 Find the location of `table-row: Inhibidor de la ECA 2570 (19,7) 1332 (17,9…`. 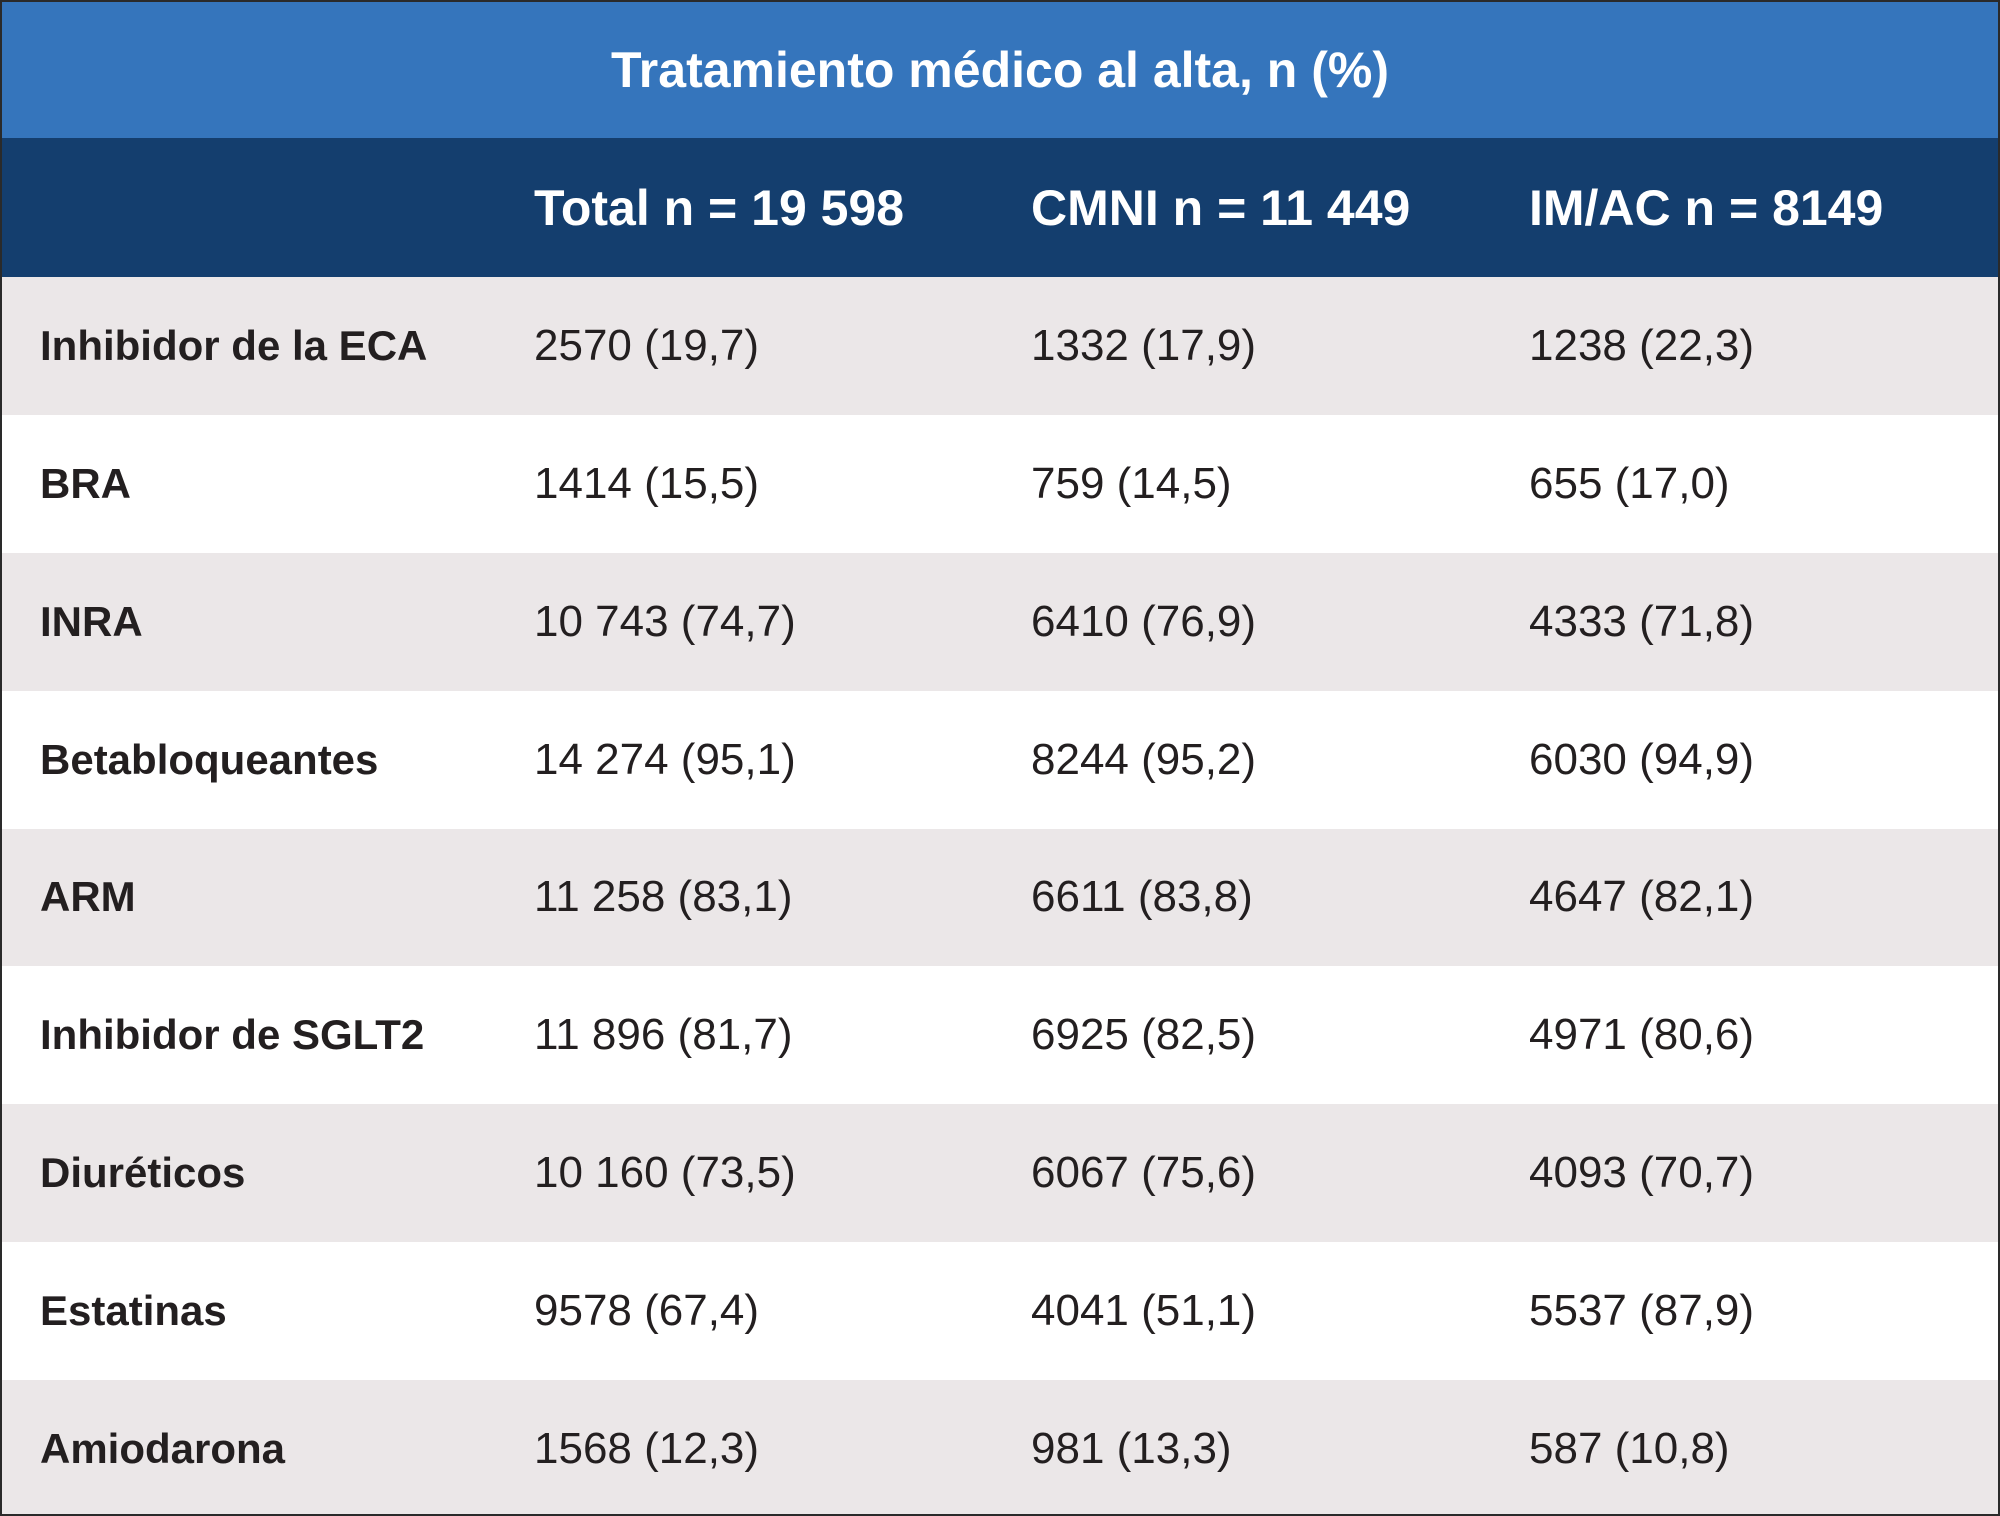

table-row: Inhibidor de la ECA 2570 (19,7) 1332 (17,9… is located at coordinates (1000, 346).